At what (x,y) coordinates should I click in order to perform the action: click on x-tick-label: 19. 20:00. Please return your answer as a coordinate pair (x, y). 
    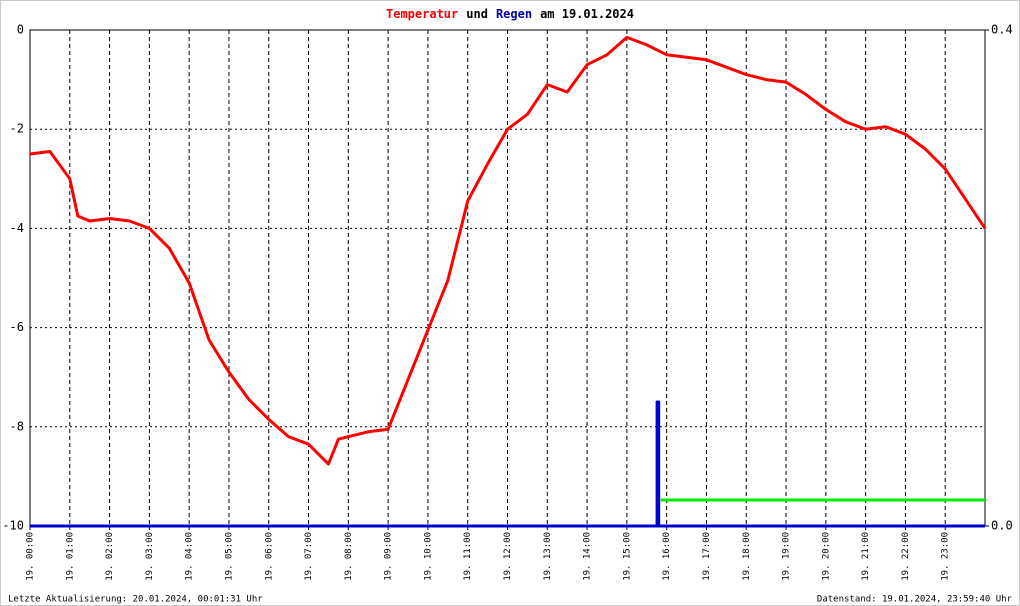
    Looking at the image, I should click on (826, 556).